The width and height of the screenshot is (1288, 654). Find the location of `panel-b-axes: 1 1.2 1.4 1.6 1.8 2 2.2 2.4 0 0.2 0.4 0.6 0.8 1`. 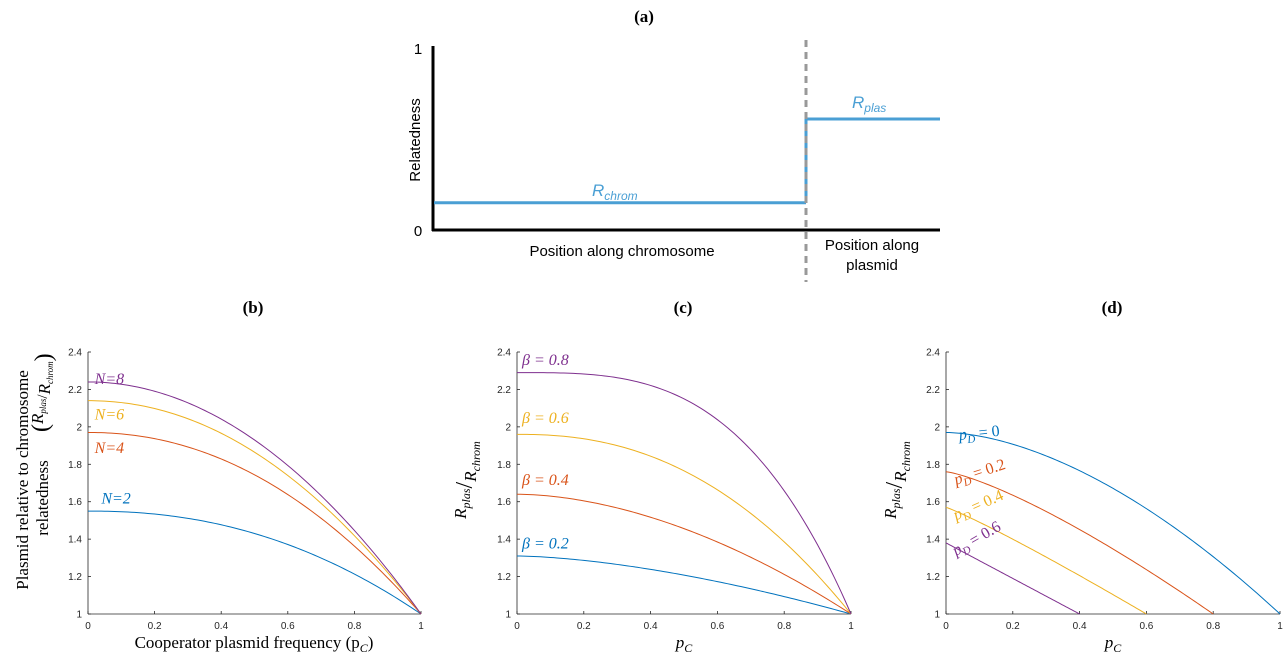

panel-b-axes: 1 1.2 1.4 1.6 1.8 2 2.2 2.4 0 0.2 0.4 0.6 0.8 1 is located at coordinates (246, 490).